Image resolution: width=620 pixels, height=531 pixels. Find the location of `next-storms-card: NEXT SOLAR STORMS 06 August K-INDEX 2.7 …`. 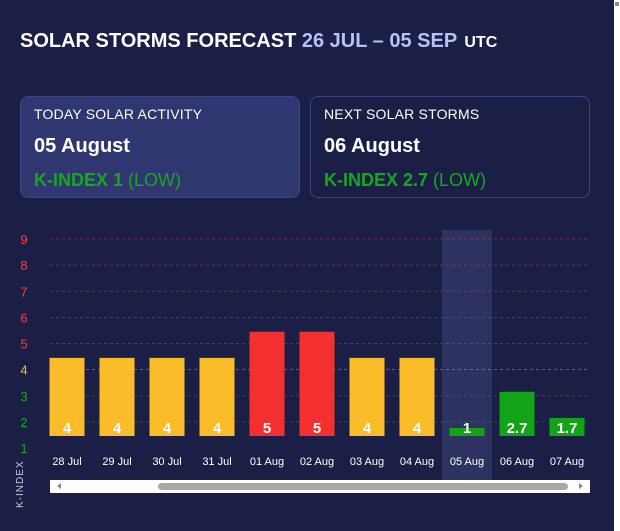

next-storms-card: NEXT SOLAR STORMS 06 August K-INDEX 2.7 … is located at coordinates (450, 147).